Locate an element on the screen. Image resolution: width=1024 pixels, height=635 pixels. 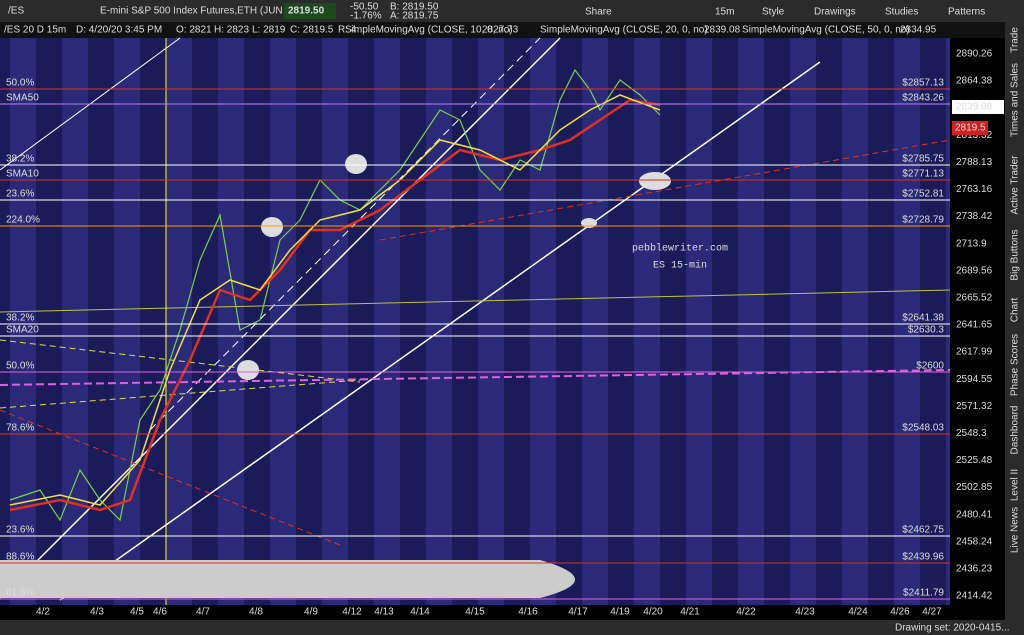
current-price: 2839.08 is located at coordinates (974, 107).